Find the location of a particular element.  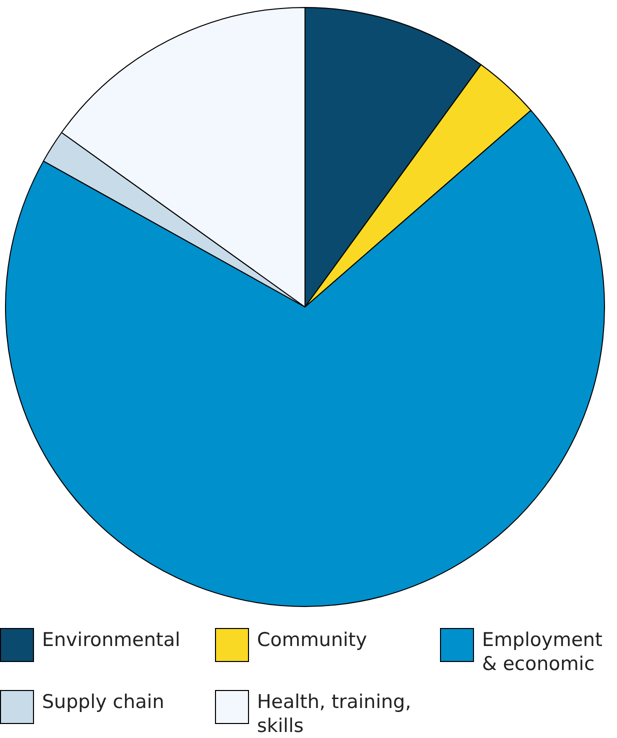

legend-label: Health, training, skills is located at coordinates (334, 714).